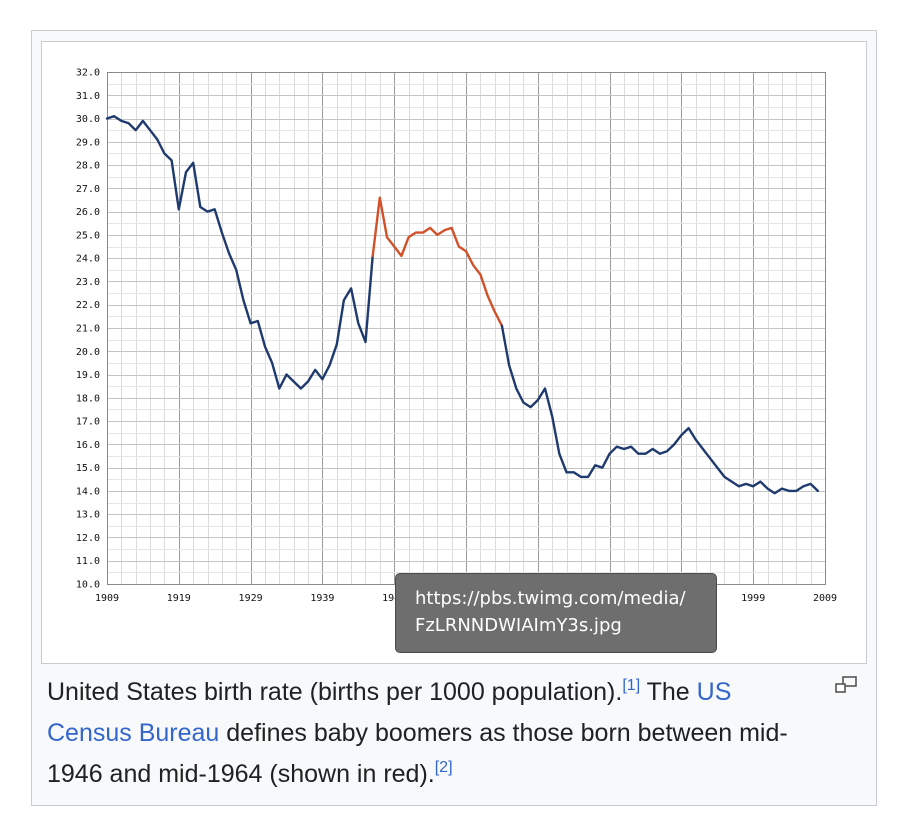  I want to click on y-tick-label: 18.0, so click(88, 398).